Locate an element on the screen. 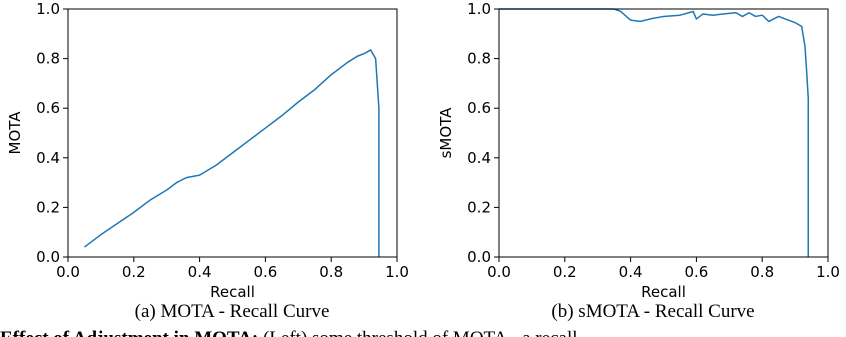 The height and width of the screenshot is (337, 846). y-tick-label-b-4: 0.8 is located at coordinates (479, 59).